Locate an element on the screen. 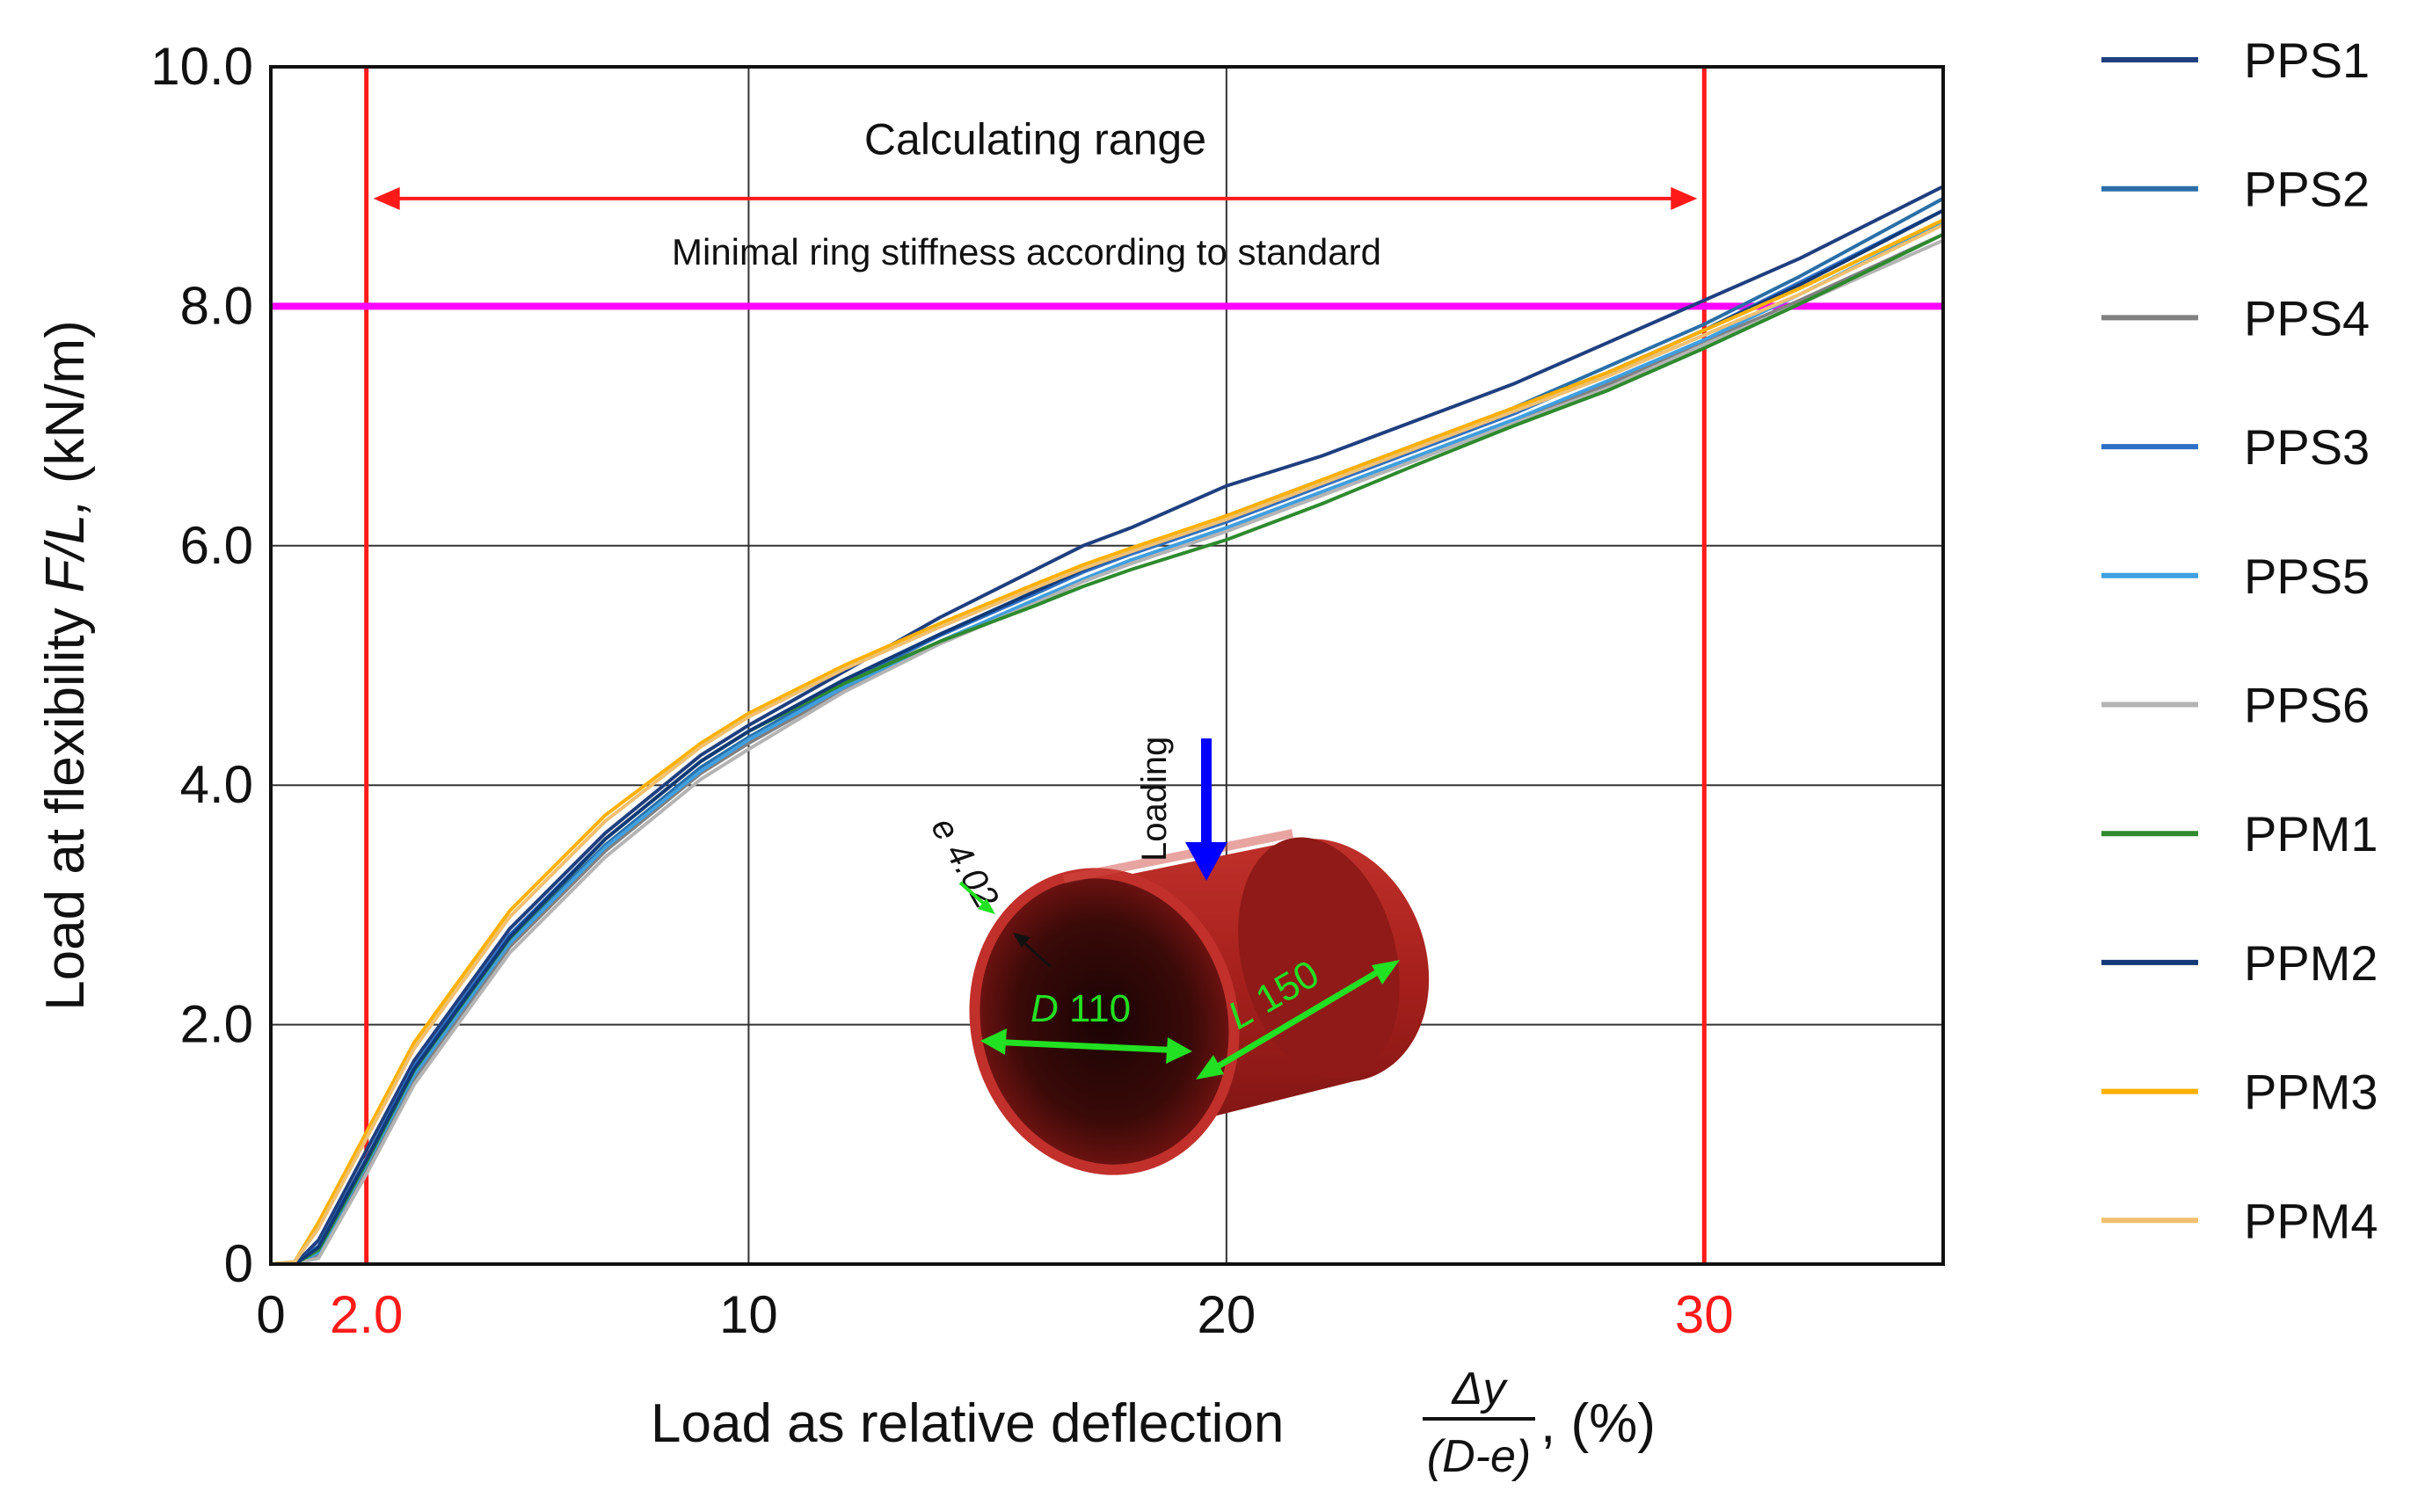  legend-label-pps4: PPS4 is located at coordinates (2307, 318).